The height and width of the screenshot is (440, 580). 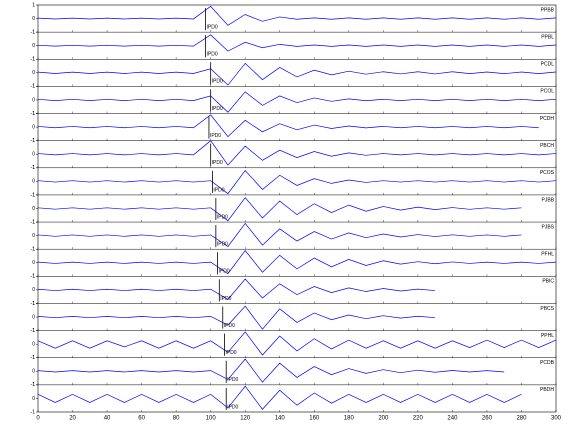 I want to click on x-tick-label: 240, so click(x=452, y=419).